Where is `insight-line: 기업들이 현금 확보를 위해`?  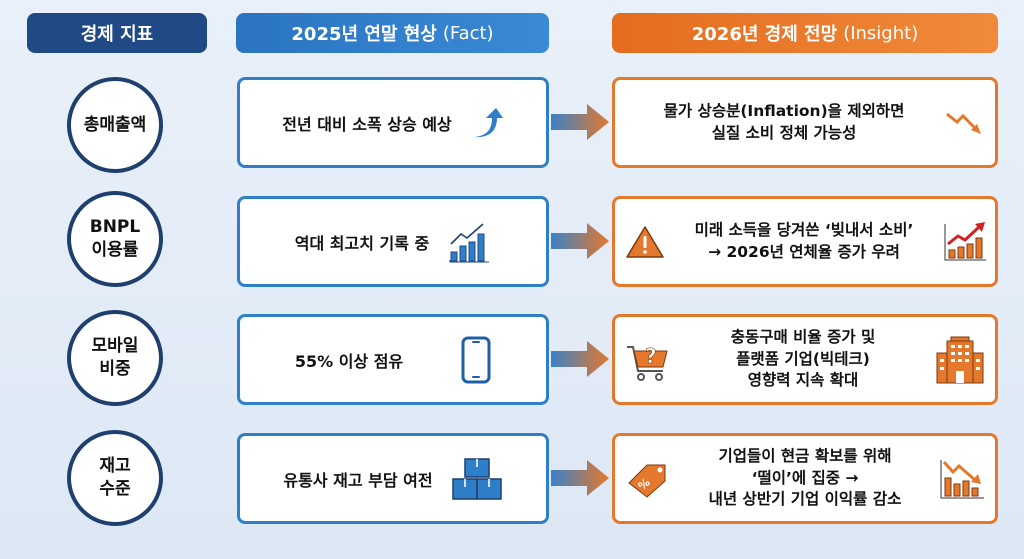 insight-line: 기업들이 현금 확보를 위해 is located at coordinates (805, 455).